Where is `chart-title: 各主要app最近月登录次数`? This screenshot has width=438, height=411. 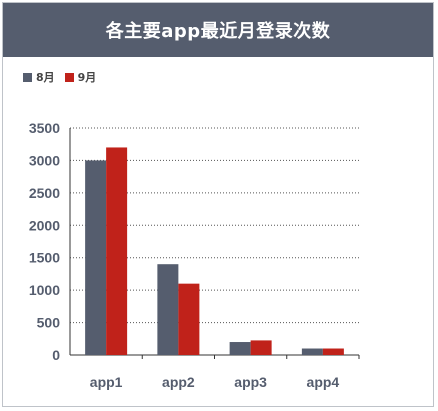 chart-title: 各主要app最近月登录次数 is located at coordinates (218, 30).